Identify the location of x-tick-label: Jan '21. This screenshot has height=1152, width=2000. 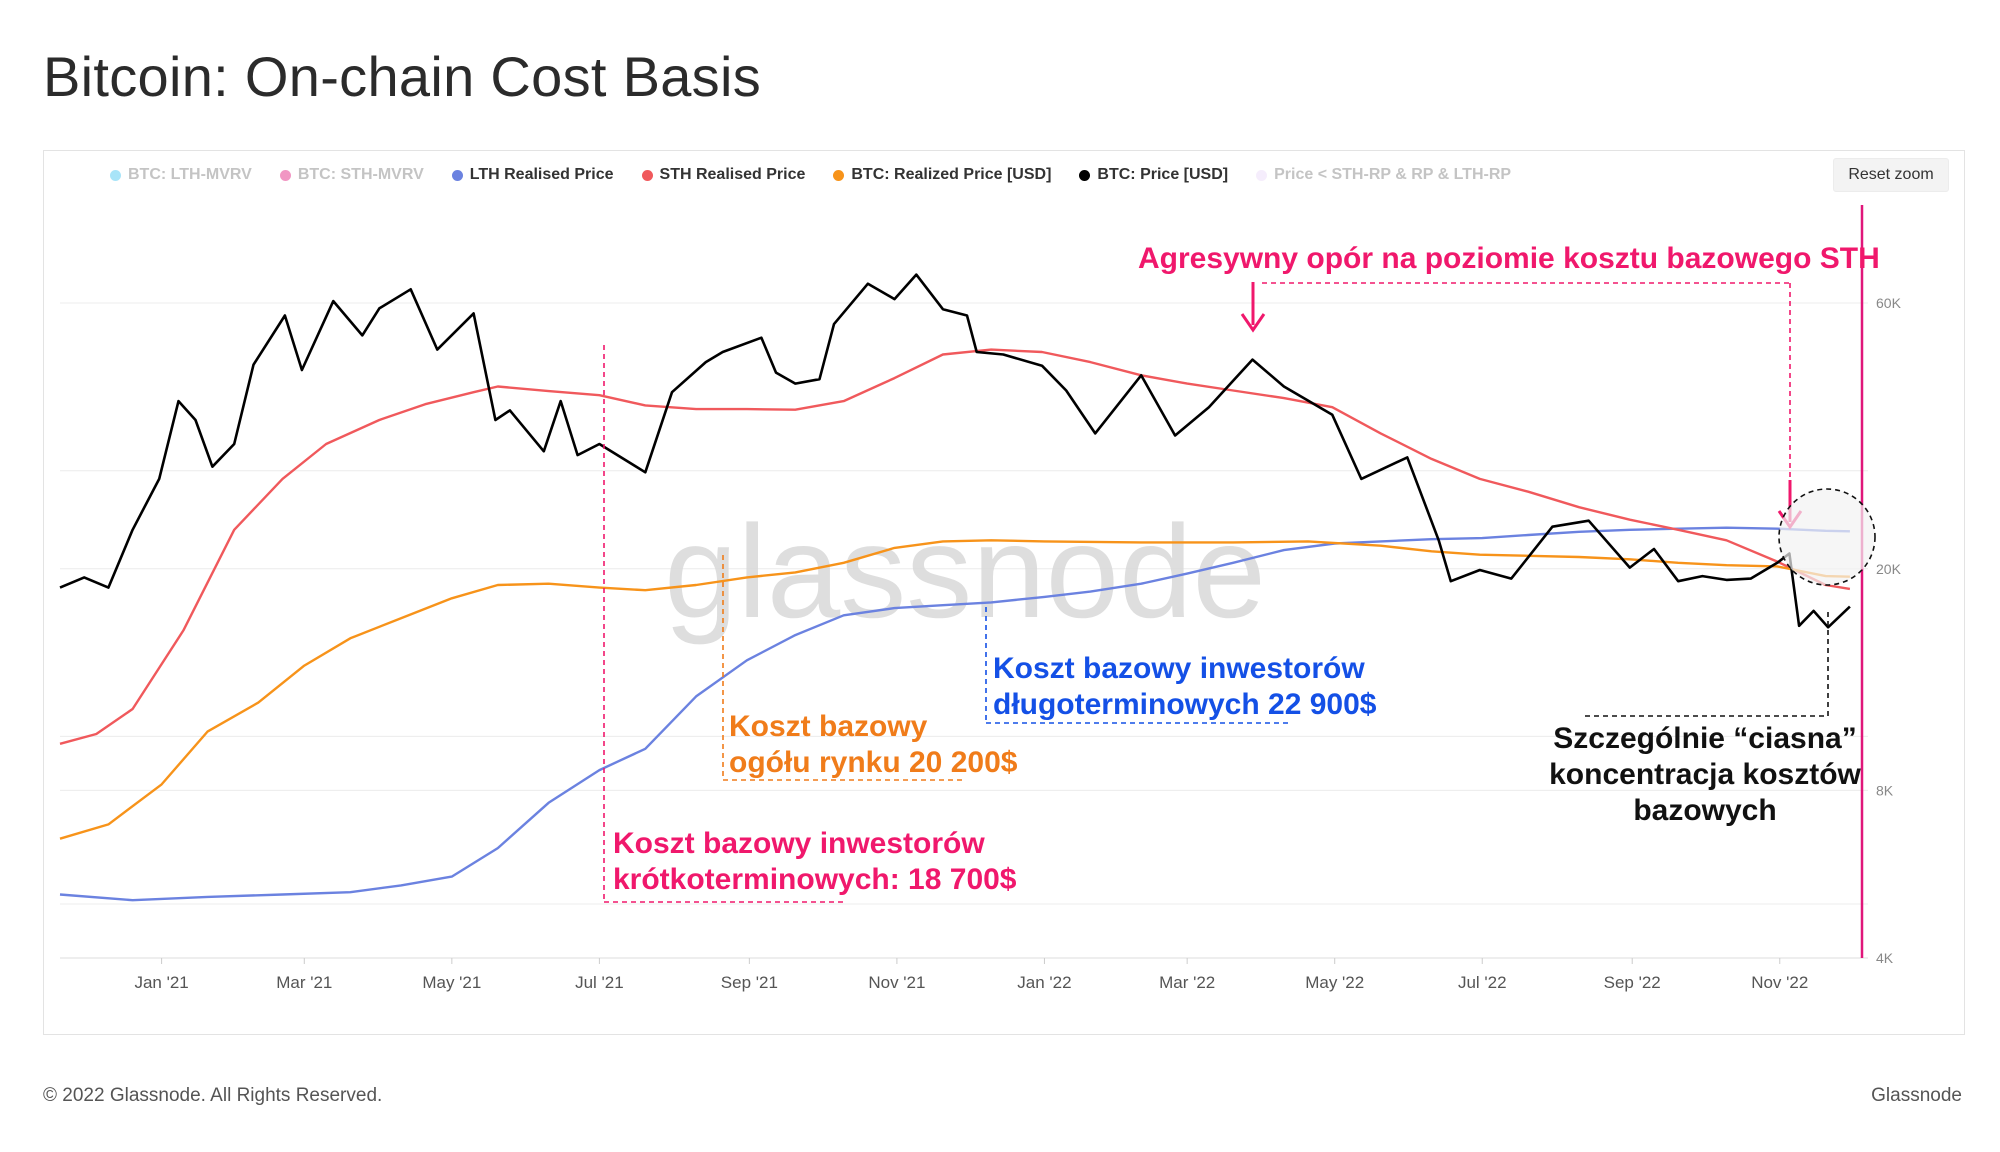
(161, 982).